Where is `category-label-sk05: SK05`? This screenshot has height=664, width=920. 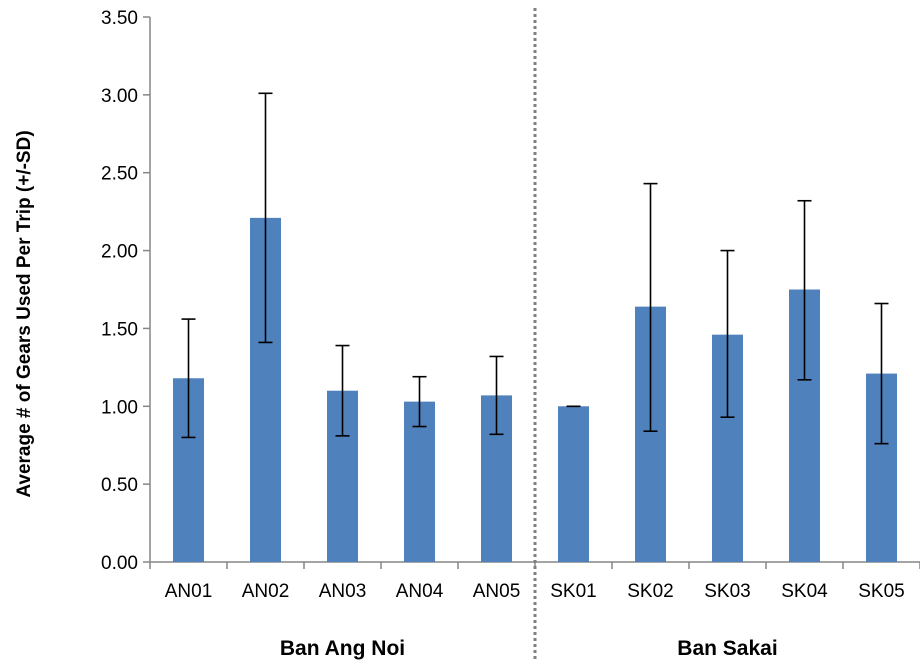
category-label-sk05: SK05 is located at coordinates (881, 591).